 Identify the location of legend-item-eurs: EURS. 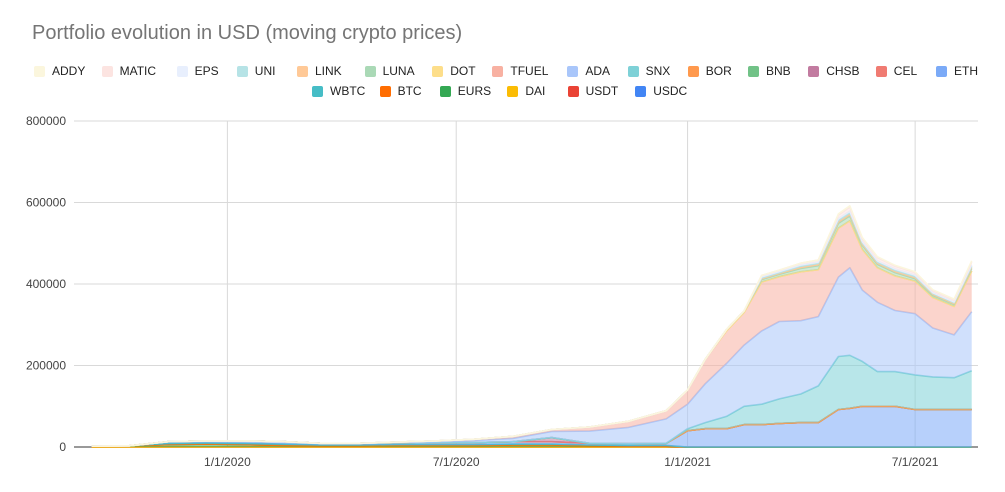
(465, 91).